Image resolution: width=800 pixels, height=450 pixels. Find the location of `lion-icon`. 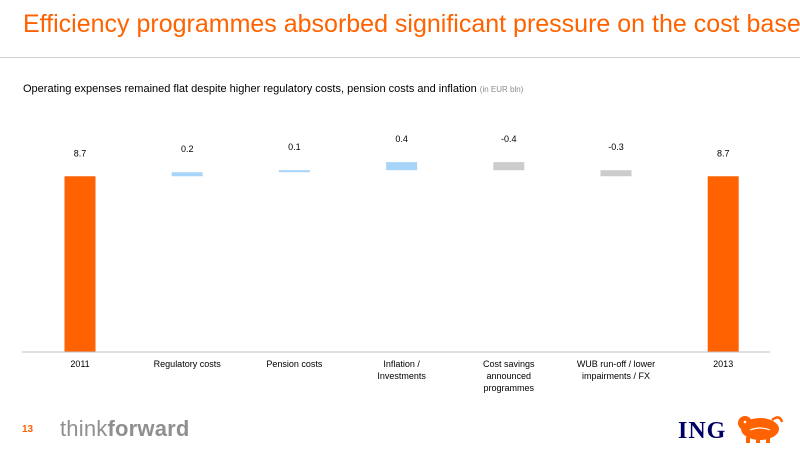

lion-icon is located at coordinates (761, 429).